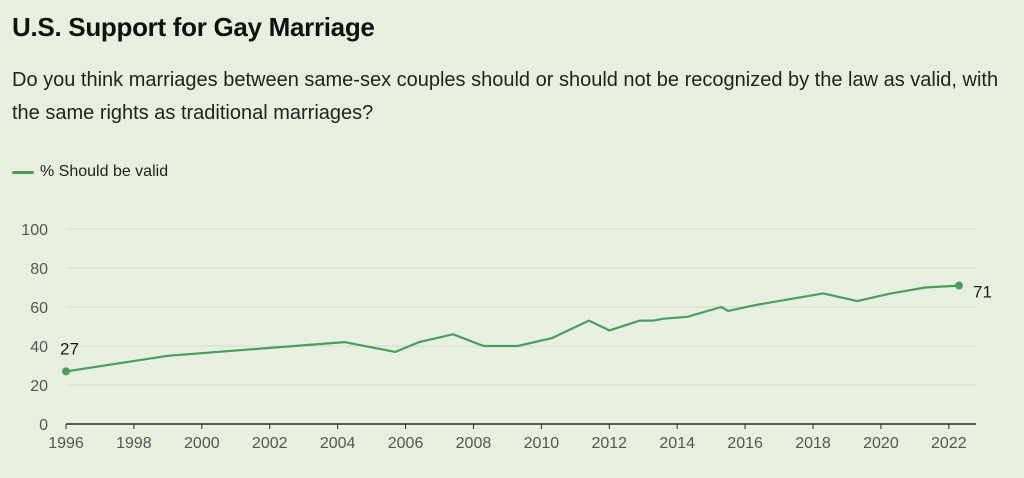  Describe the element at coordinates (881, 443) in the screenshot. I see `x-tick-label-2020: 2020` at that location.